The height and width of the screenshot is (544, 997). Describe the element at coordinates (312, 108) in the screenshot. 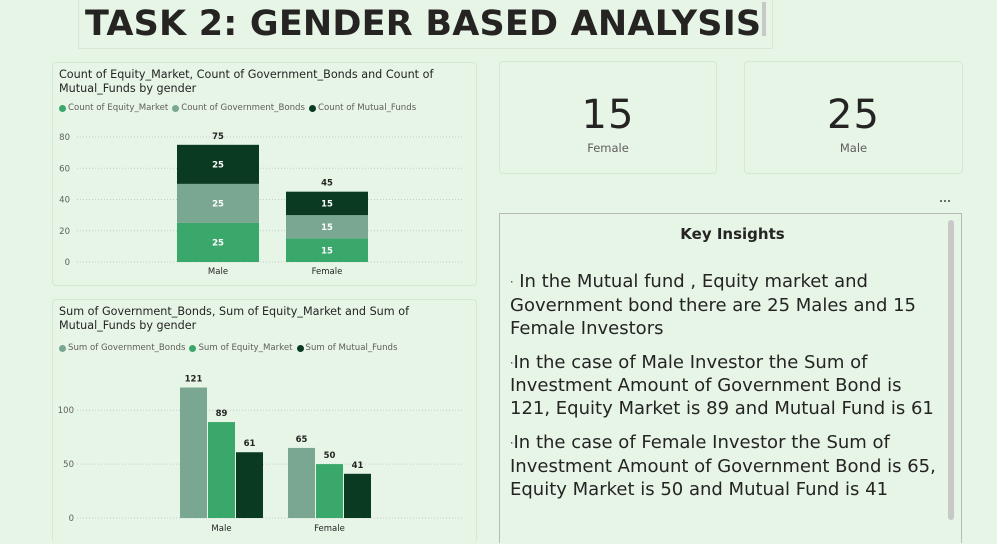

I see `legend-dot-mutual` at that location.